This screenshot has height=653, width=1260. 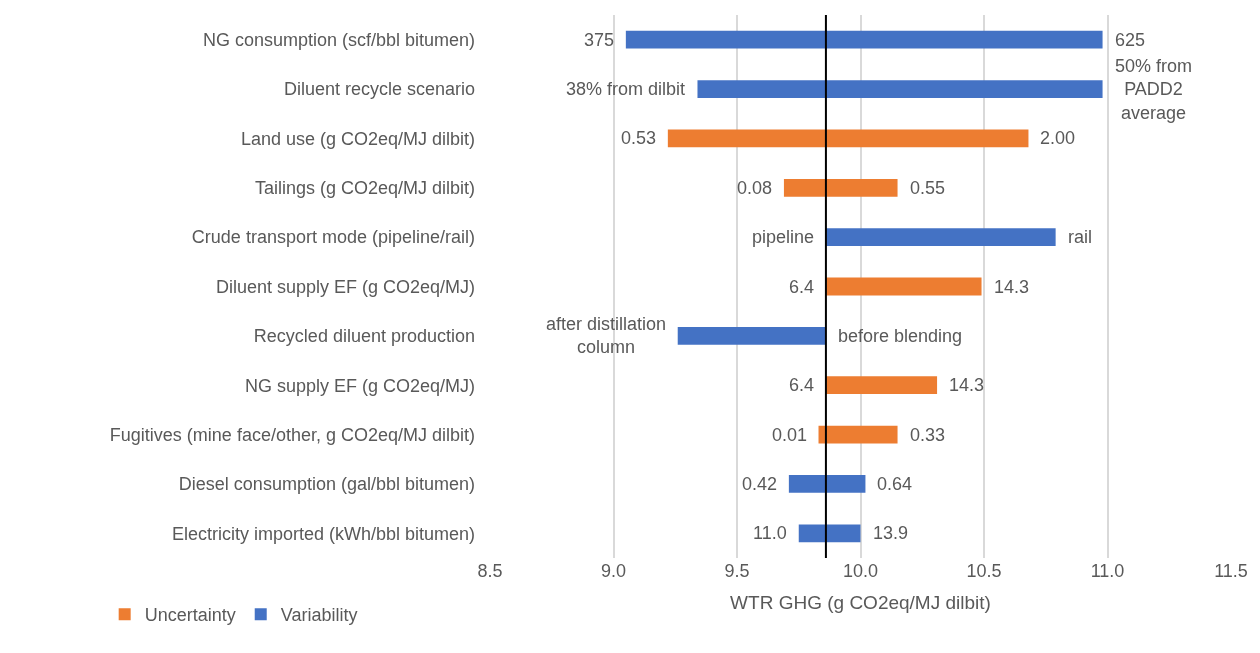 What do you see at coordinates (928, 435) in the screenshot?
I see `annotation: 0.33` at bounding box center [928, 435].